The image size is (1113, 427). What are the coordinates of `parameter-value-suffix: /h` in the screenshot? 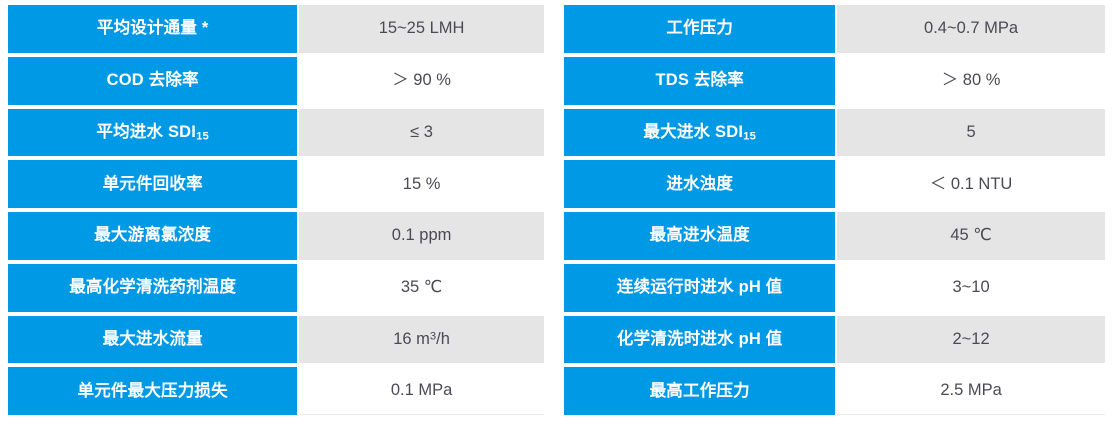 It's located at (443, 338).